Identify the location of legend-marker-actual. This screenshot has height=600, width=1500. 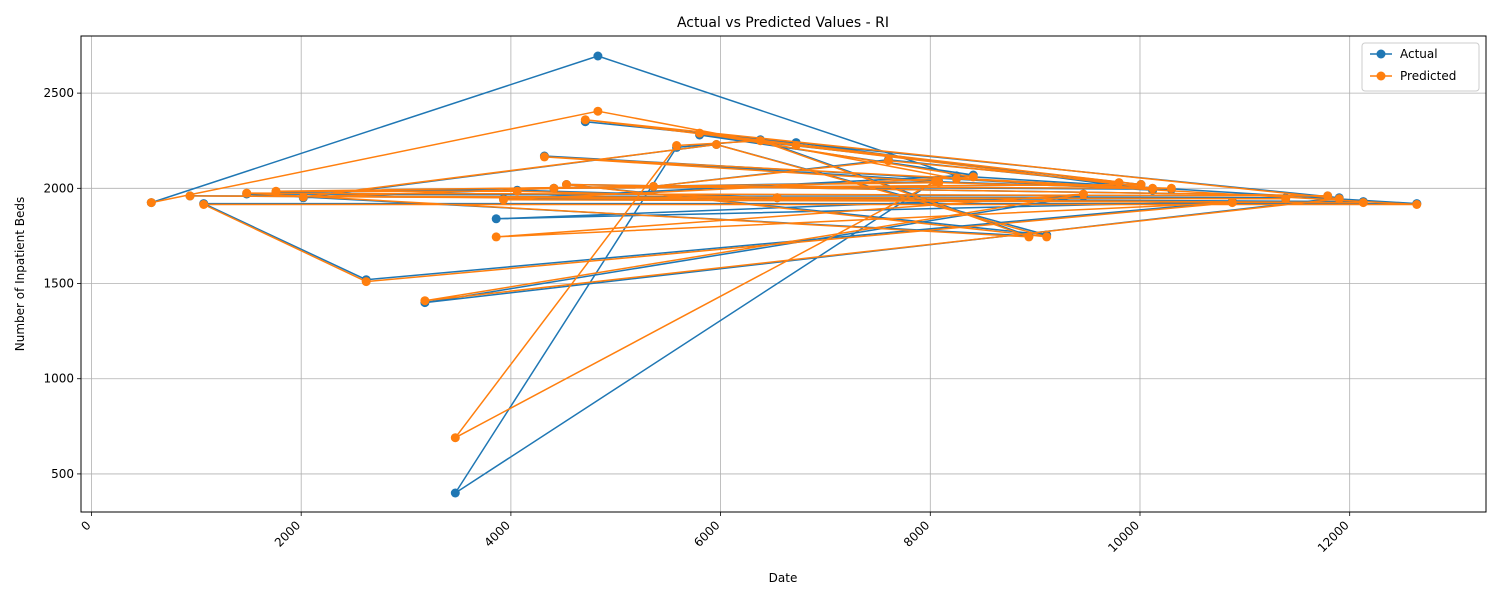
(1381, 54).